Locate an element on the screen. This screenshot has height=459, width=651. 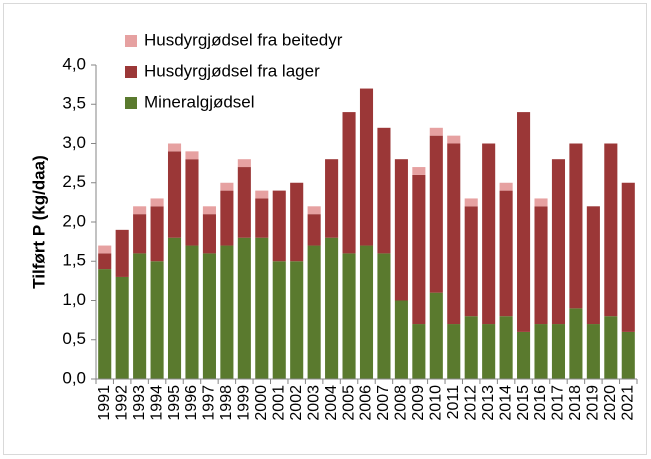
y-tick-label: 1,0 is located at coordinates (74, 299).